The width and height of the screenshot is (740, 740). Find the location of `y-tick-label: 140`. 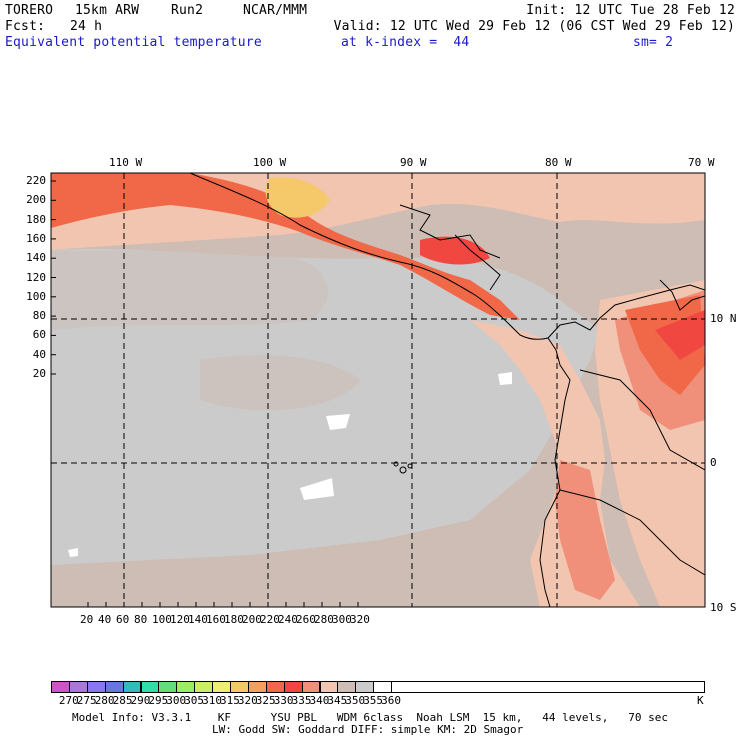

y-tick-label: 140 is located at coordinates (36, 258).